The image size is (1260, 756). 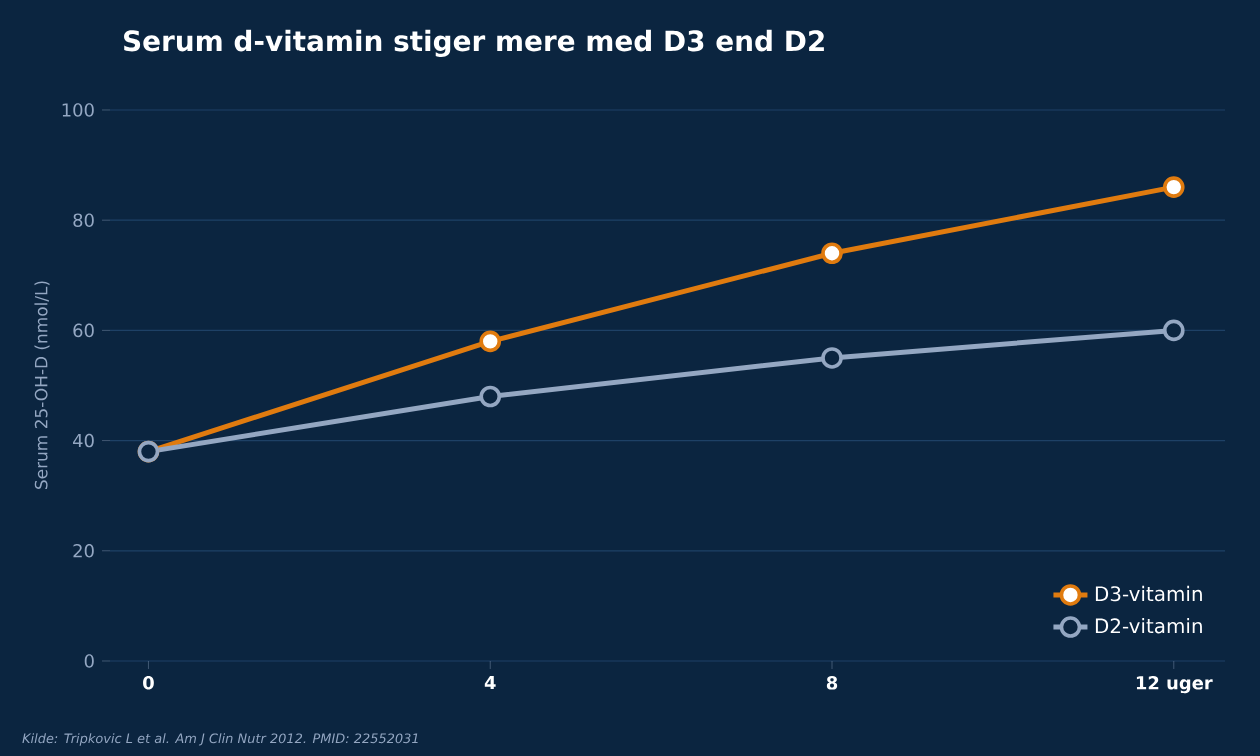 I want to click on chart-title: Serum d-vitamin stiger mere med D3 end D2, so click(x=474, y=43).